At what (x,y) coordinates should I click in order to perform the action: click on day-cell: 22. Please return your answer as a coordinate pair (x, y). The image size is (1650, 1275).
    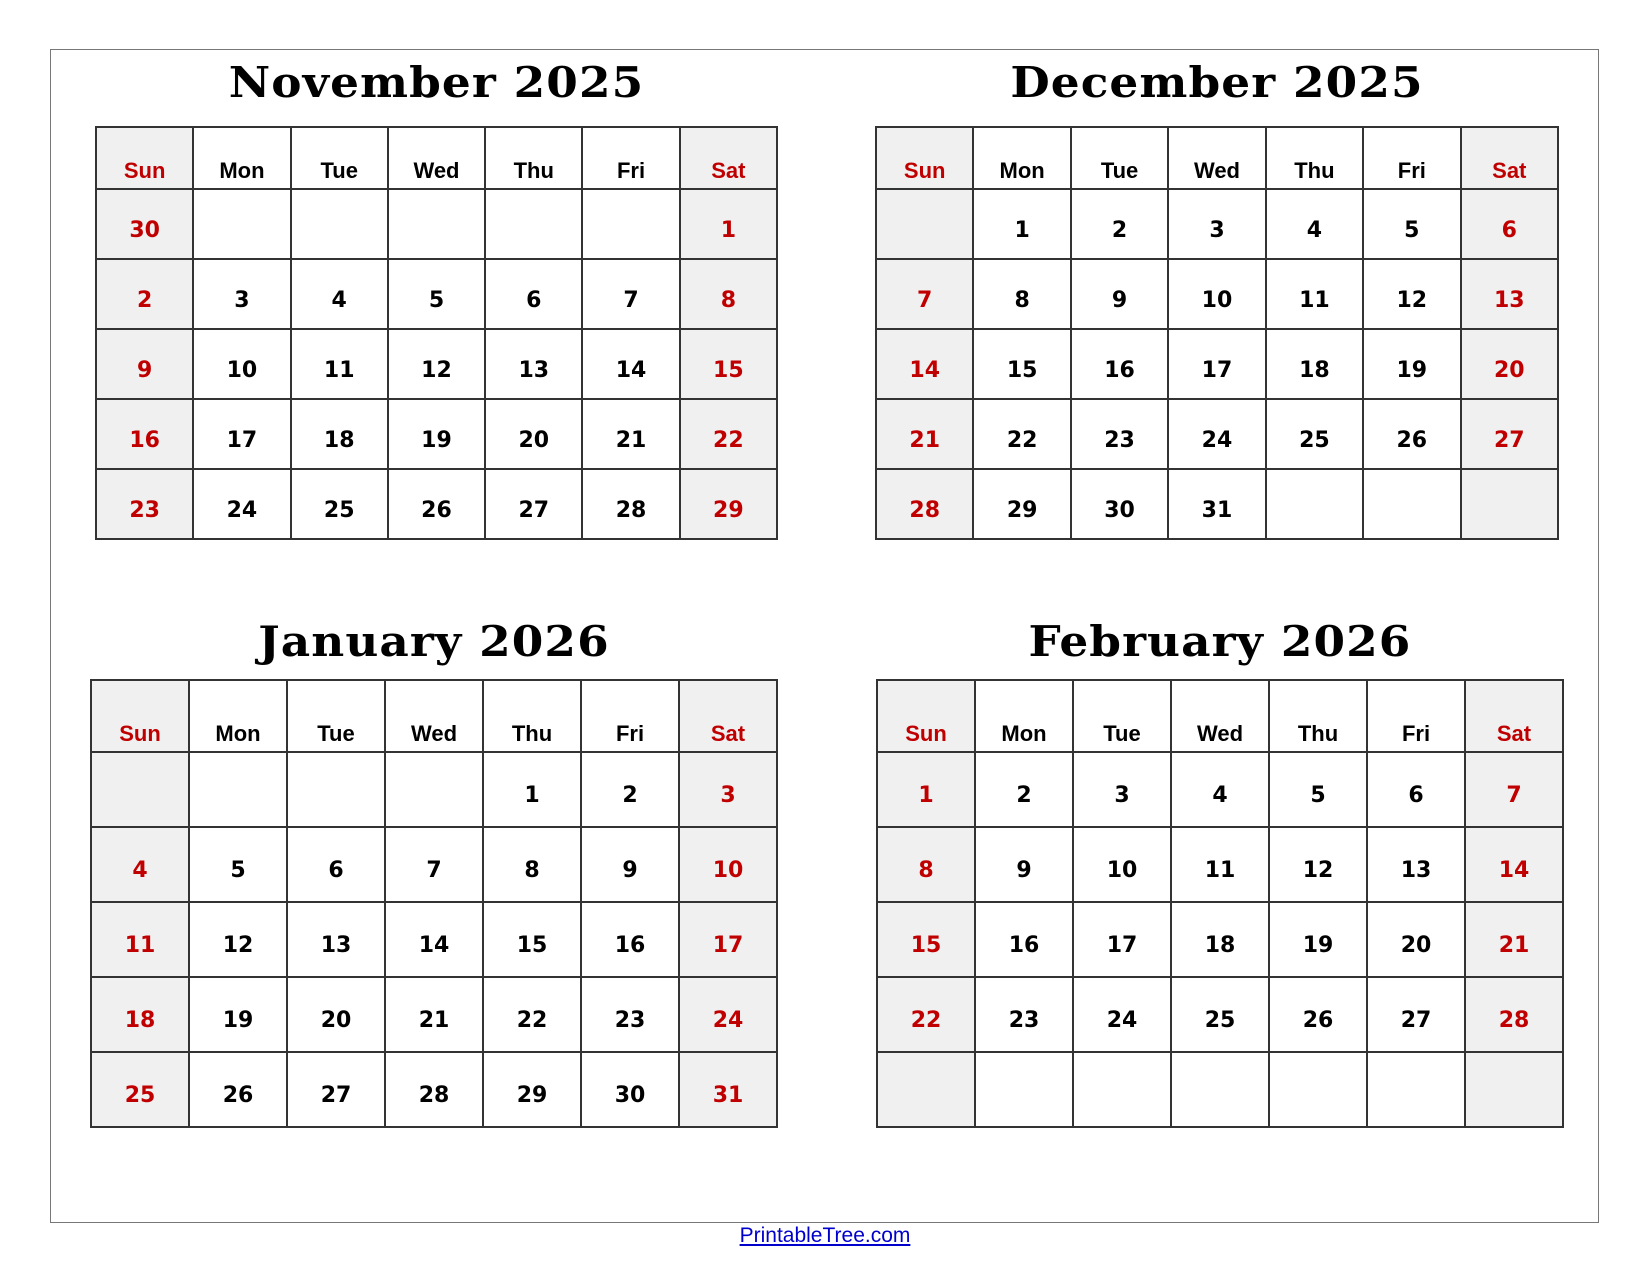
    Looking at the image, I should click on (926, 1014).